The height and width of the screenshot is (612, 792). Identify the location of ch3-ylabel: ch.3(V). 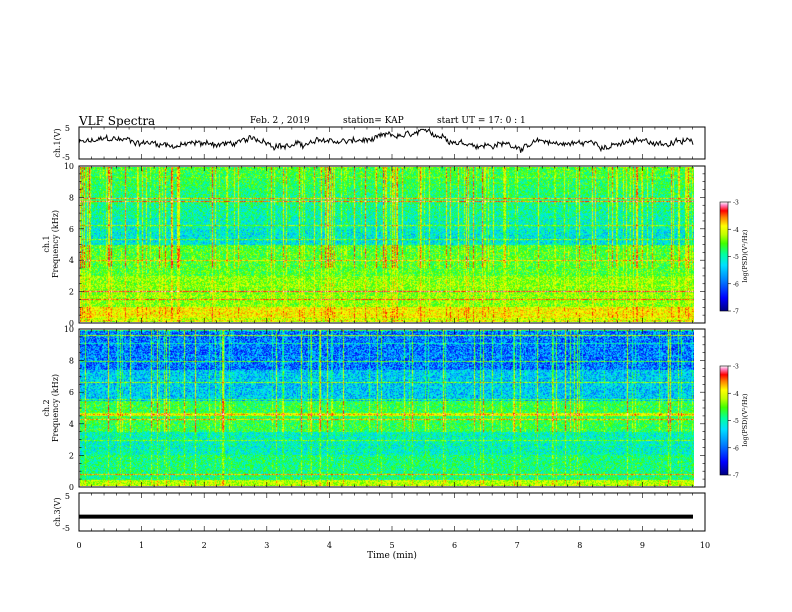
(57, 511).